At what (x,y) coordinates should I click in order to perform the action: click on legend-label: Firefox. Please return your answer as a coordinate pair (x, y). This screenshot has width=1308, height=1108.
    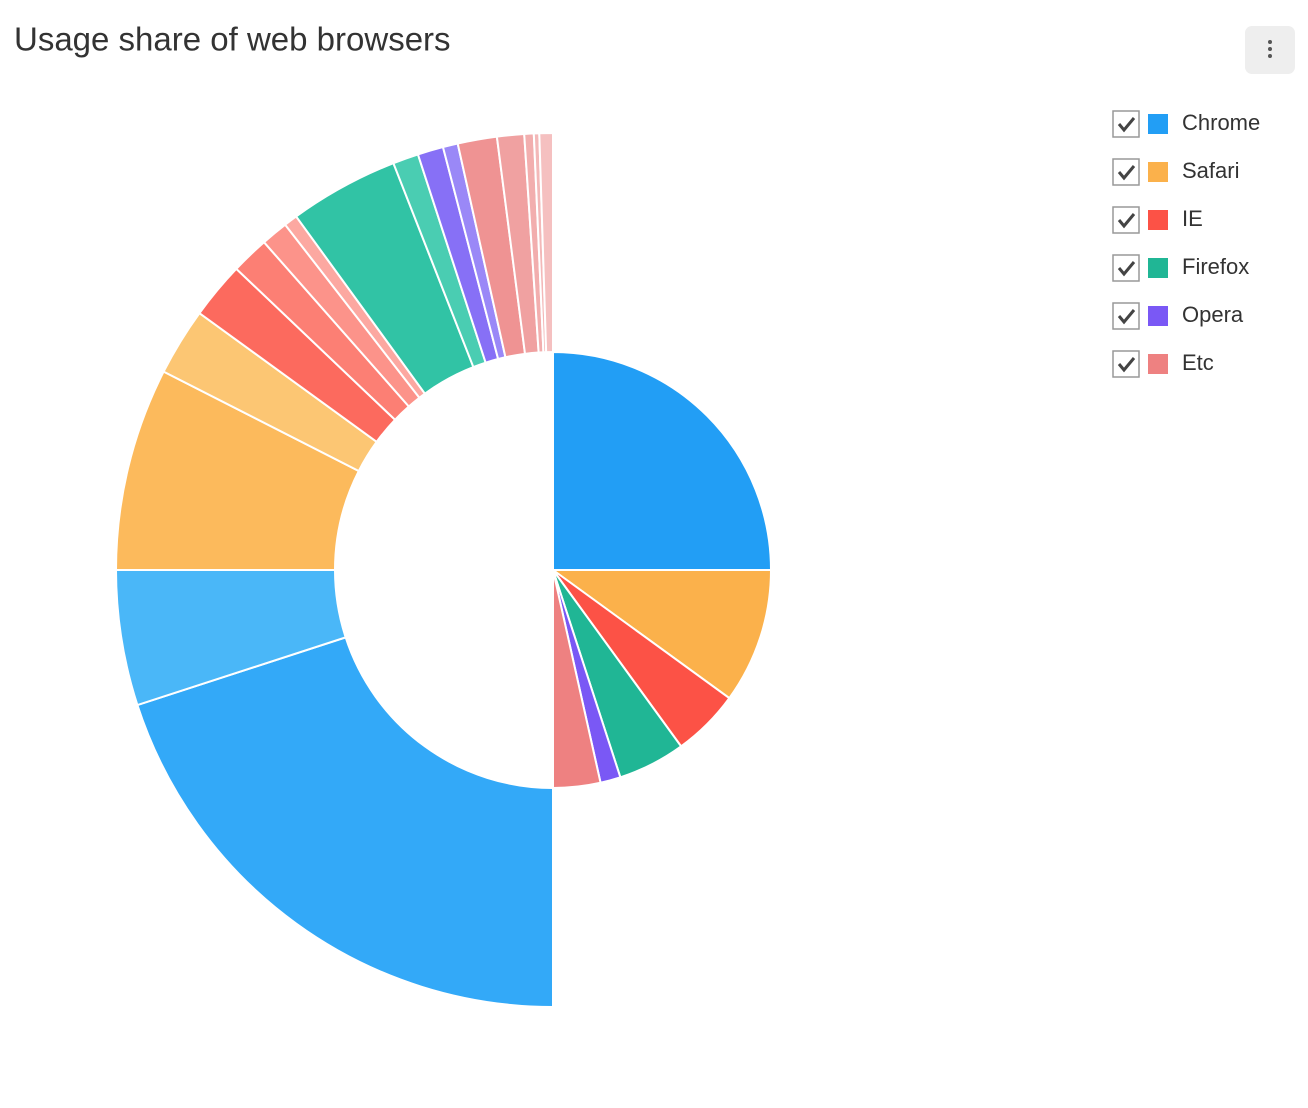
    Looking at the image, I should click on (1215, 266).